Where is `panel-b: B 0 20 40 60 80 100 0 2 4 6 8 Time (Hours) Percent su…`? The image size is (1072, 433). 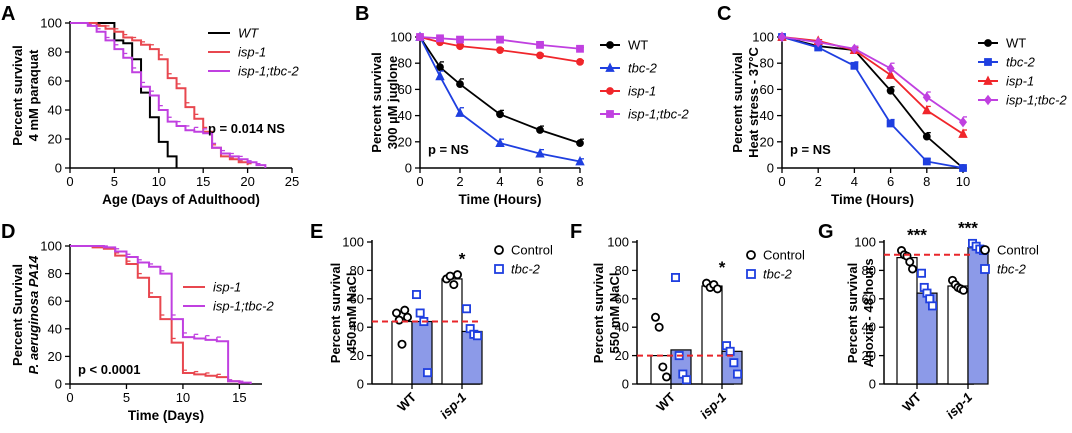
panel-b: B 0 20 40 60 80 100 0 2 4 6 8 Time (Hours) Percent su… is located at coordinates (522, 105).